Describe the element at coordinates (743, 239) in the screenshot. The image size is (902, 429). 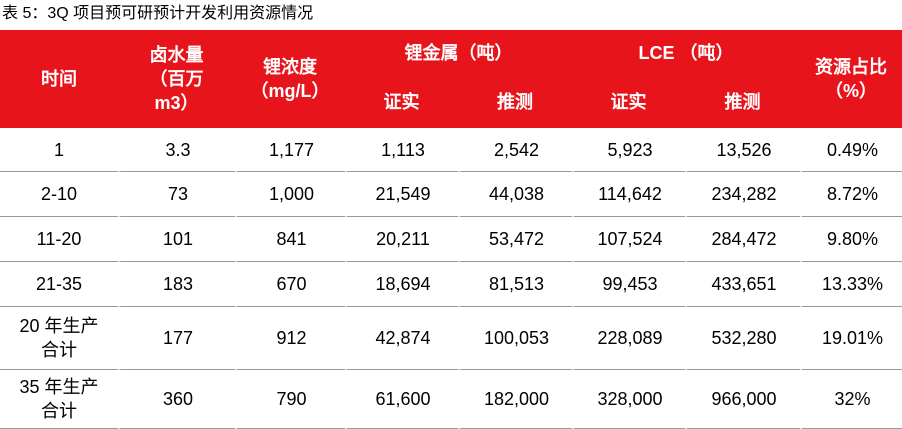
I see `table-cell: 284,472` at that location.